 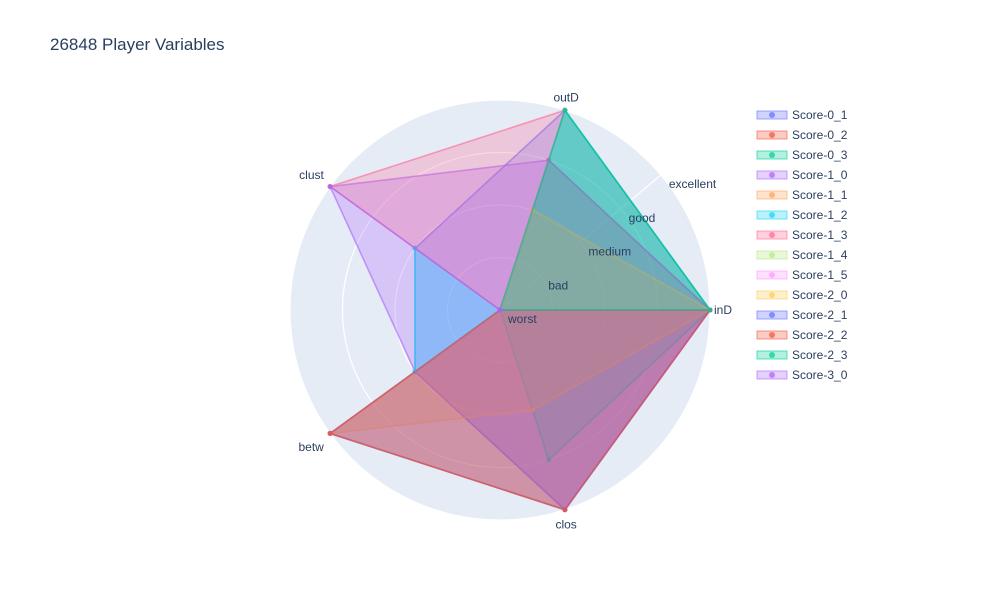 I want to click on legend-item: Score-1_1, so click(x=802, y=195).